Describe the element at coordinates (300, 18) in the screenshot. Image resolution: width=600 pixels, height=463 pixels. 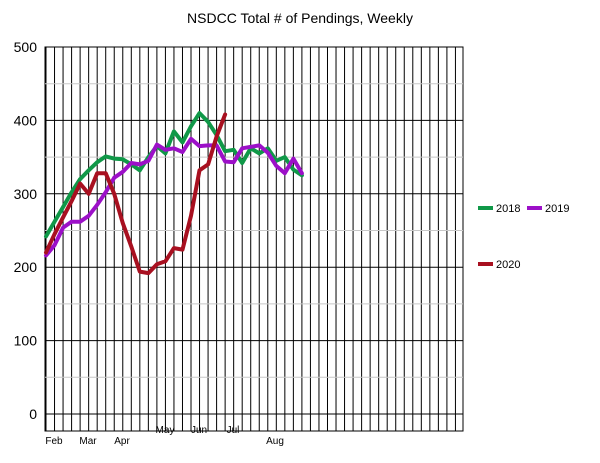
I see `chart-title: NSDCC Total # of Pendings, Weekly` at that location.